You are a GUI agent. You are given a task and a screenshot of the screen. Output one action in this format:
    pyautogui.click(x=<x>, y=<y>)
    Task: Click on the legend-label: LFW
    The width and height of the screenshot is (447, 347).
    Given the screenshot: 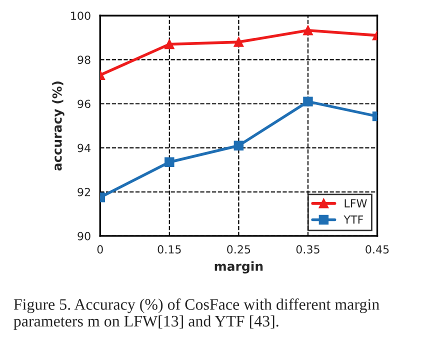 What is the action you would take?
    pyautogui.click(x=355, y=203)
    